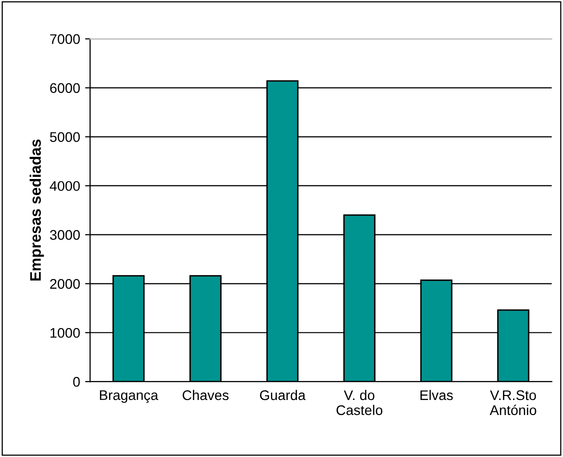 The height and width of the screenshot is (457, 563). Describe the element at coordinates (513, 403) in the screenshot. I see `x-tick-label: V.R.Sto António` at that location.